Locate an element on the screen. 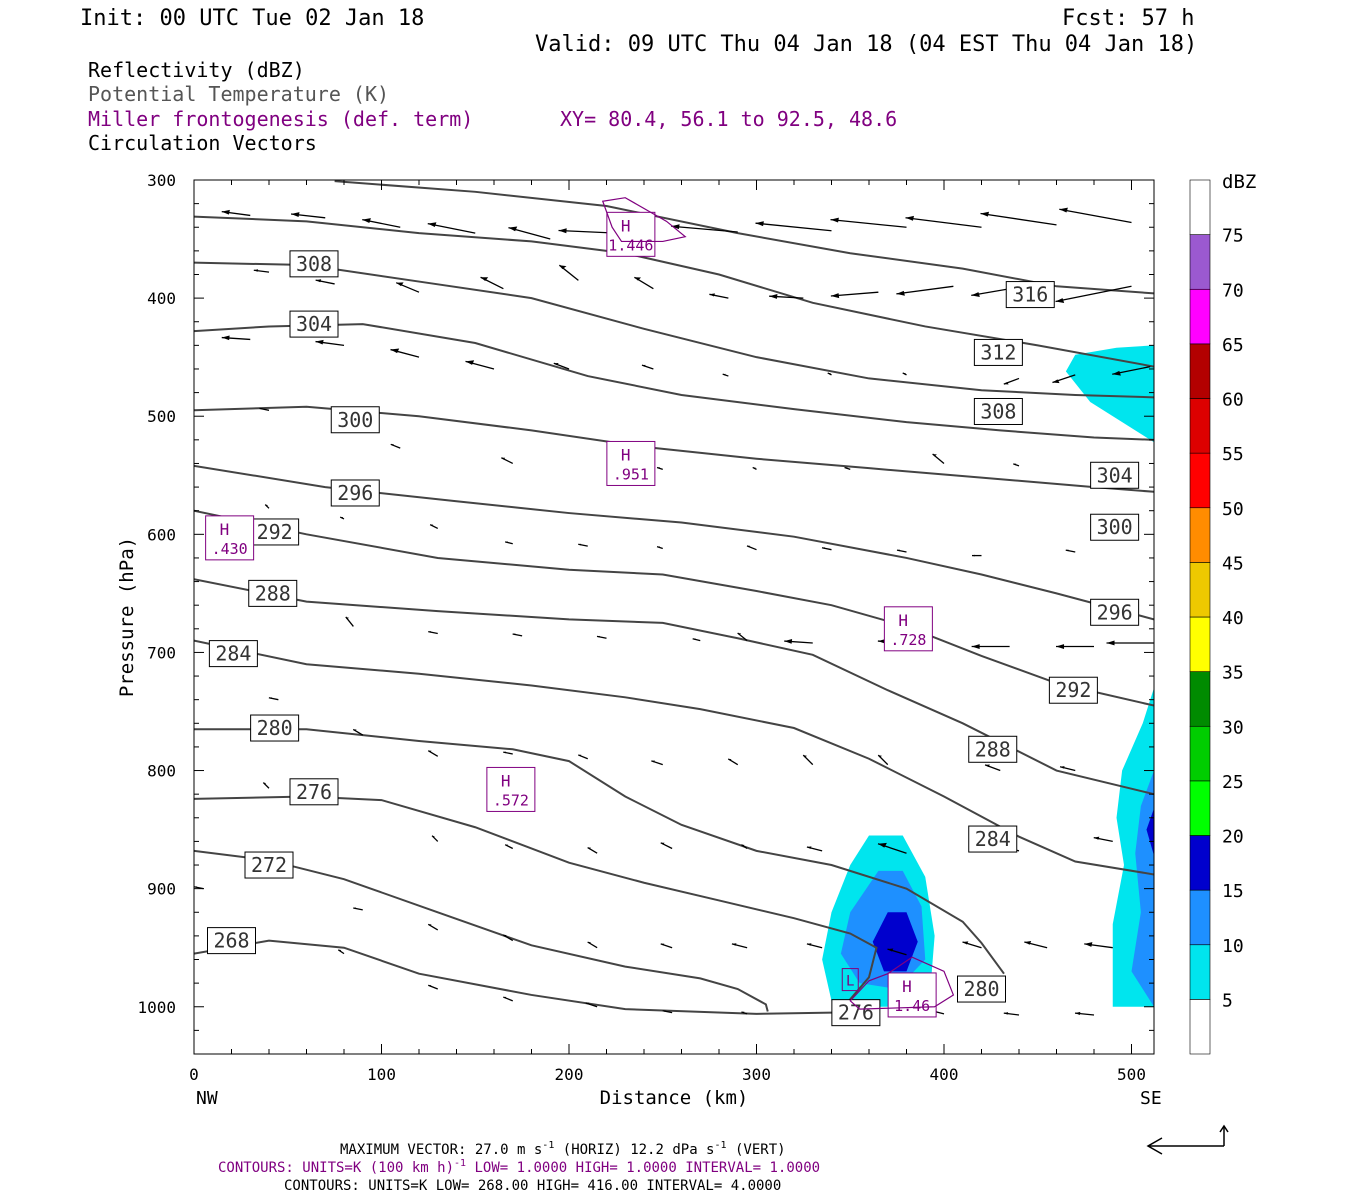 The image size is (1350, 1200). colorbar-level-label: 45 is located at coordinates (1233, 563).